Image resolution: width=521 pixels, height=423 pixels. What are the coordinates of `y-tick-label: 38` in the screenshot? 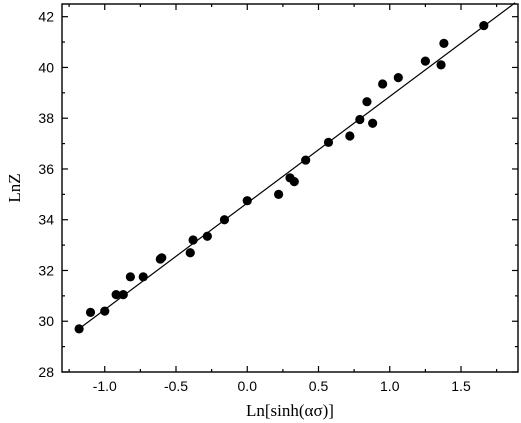 It's located at (46, 118).